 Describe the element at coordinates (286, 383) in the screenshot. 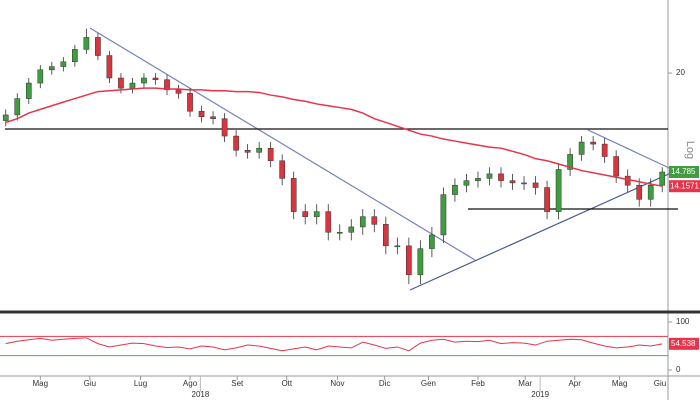

I see `x-tick-label: Ott` at that location.